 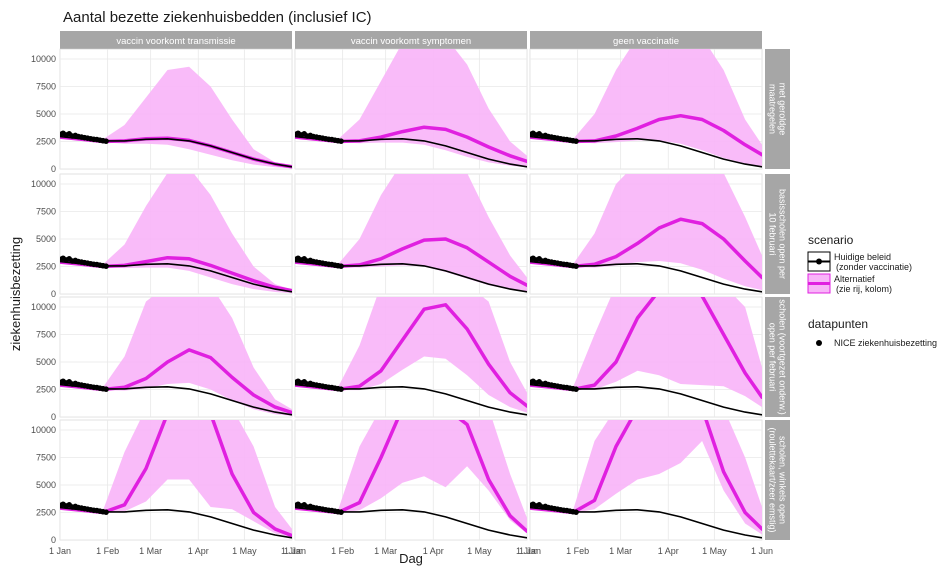 What do you see at coordinates (46, 485) in the screenshot?
I see `y-tick-label-r3-2: 5000` at bounding box center [46, 485].